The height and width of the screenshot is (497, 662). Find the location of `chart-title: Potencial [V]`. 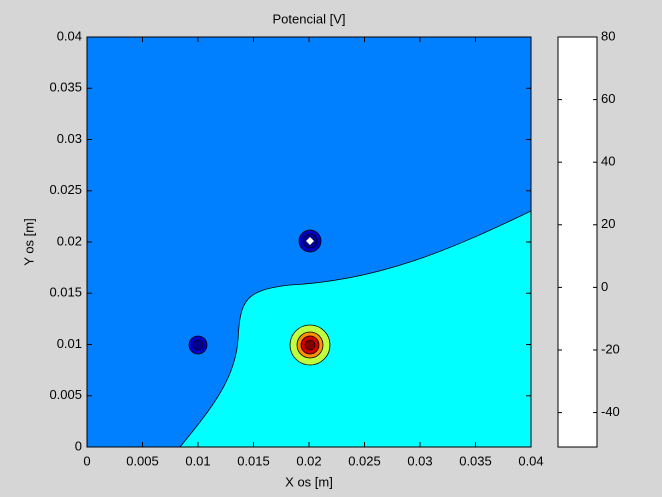

chart-title: Potencial [V] is located at coordinates (309, 18).